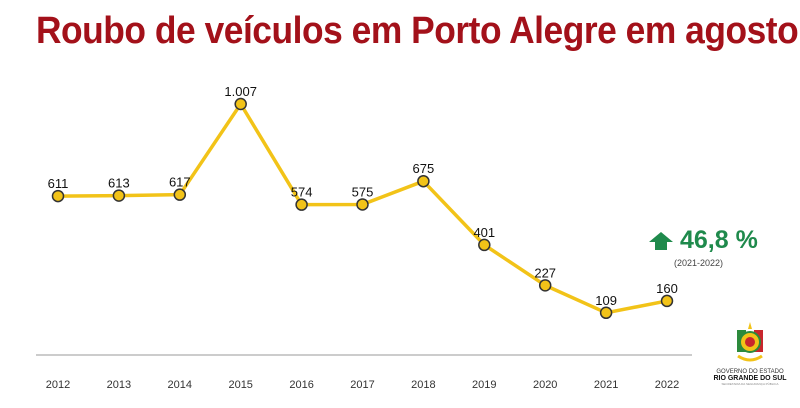  I want to click on x-tick-label: 2015, so click(240, 385).